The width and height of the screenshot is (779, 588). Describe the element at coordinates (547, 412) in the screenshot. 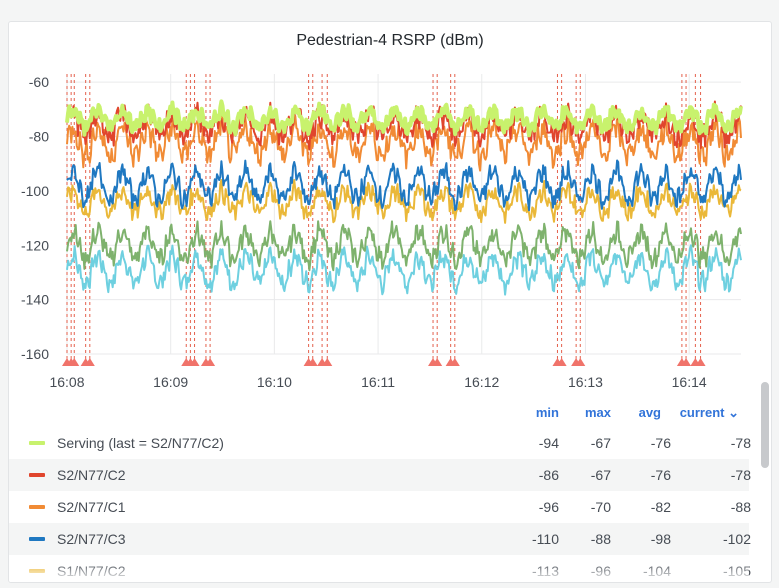

I see `legend-header-min: min` at that location.